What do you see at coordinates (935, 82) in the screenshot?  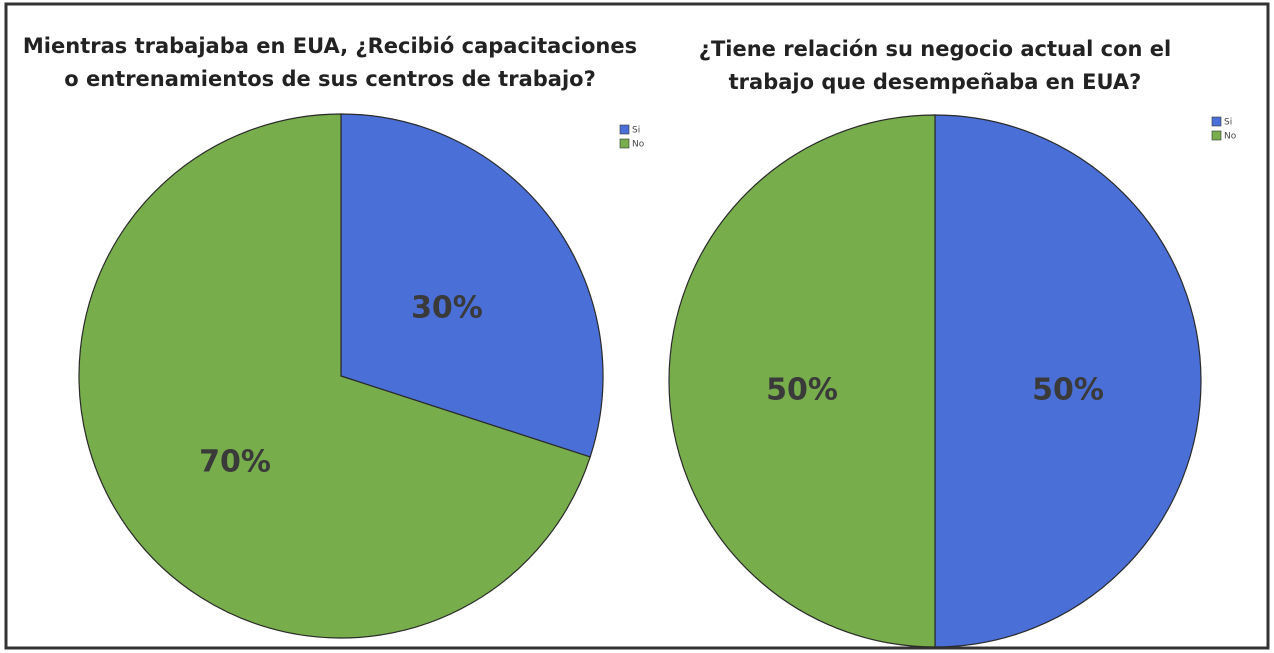 I see `chart-title: trabajo que desempeñaba en EUA?` at bounding box center [935, 82].